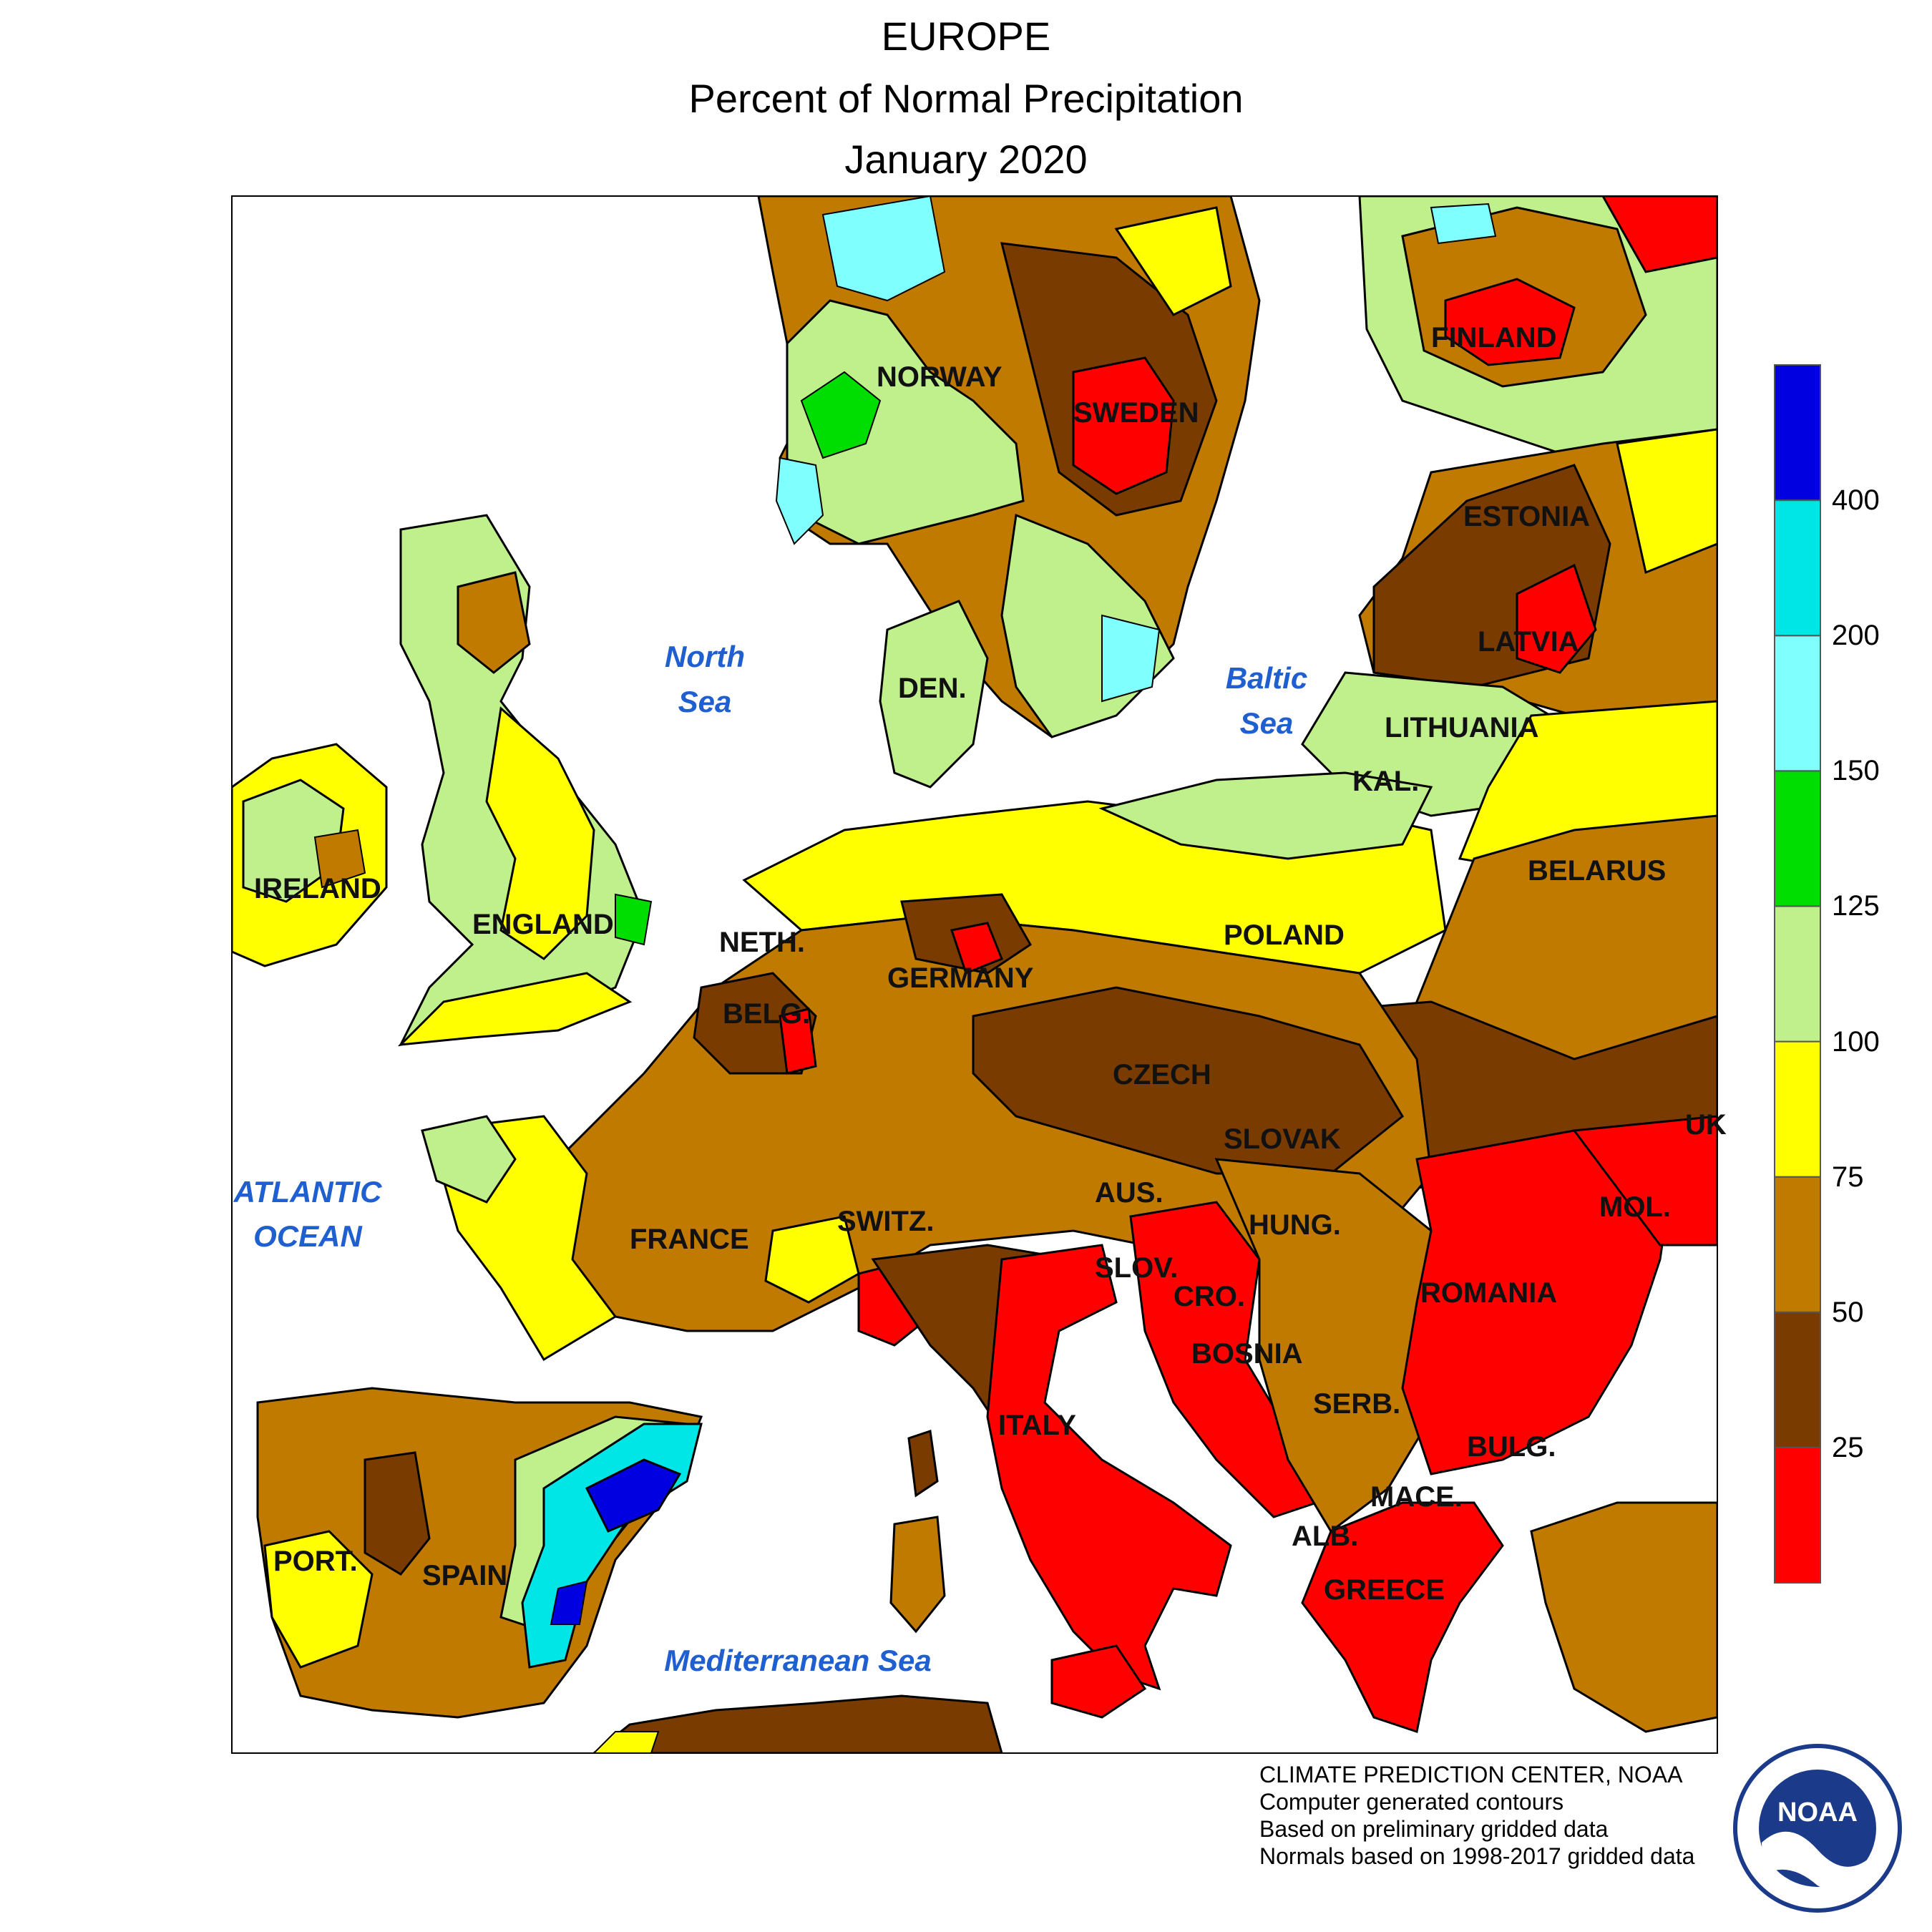 This screenshot has height=1932, width=1932. What do you see at coordinates (923, 1464) in the screenshot?
I see `corsica-dark` at bounding box center [923, 1464].